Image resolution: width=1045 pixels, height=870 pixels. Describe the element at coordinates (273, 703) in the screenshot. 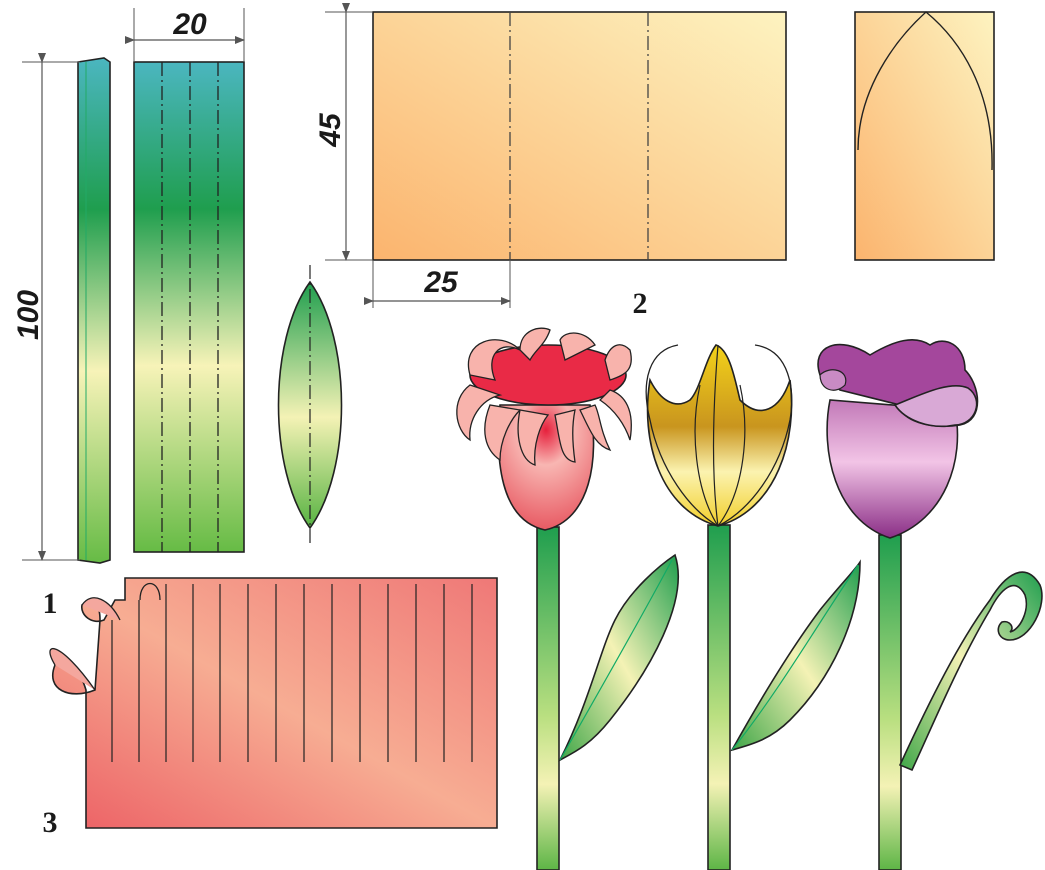

I see `pink-fringed-sheet` at that location.